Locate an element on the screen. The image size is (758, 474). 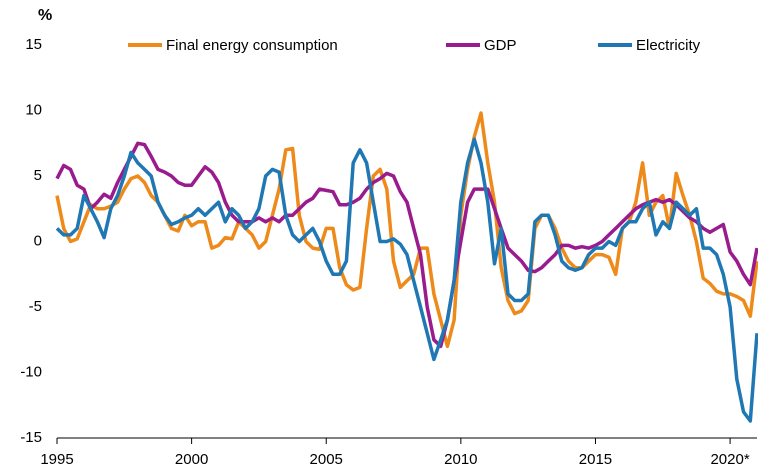
y-tick-label: -10 is located at coordinates (31, 371).